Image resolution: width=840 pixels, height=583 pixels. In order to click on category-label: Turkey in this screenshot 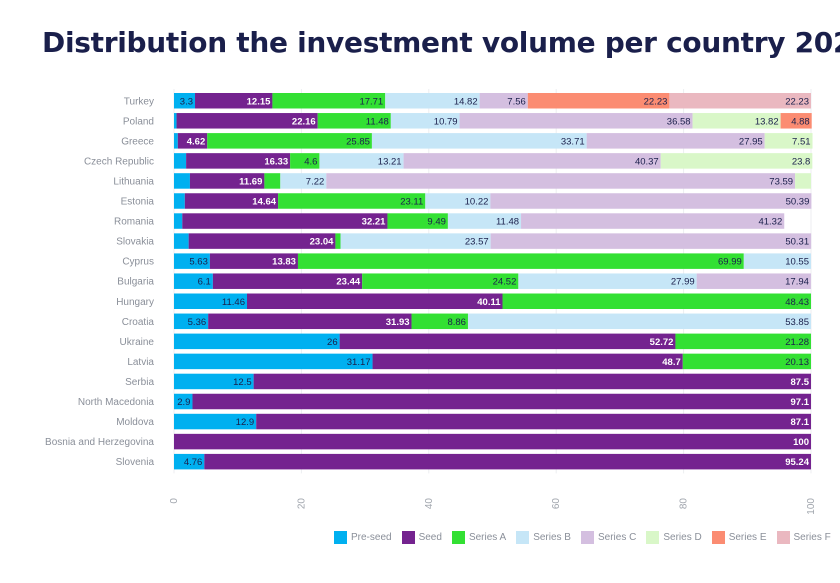, I will do `click(139, 101)`.